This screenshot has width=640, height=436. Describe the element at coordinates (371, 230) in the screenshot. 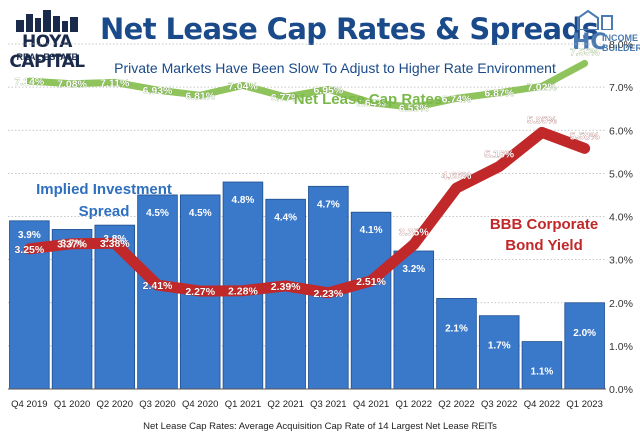

I see `bar-value-label: 4.1%` at that location.